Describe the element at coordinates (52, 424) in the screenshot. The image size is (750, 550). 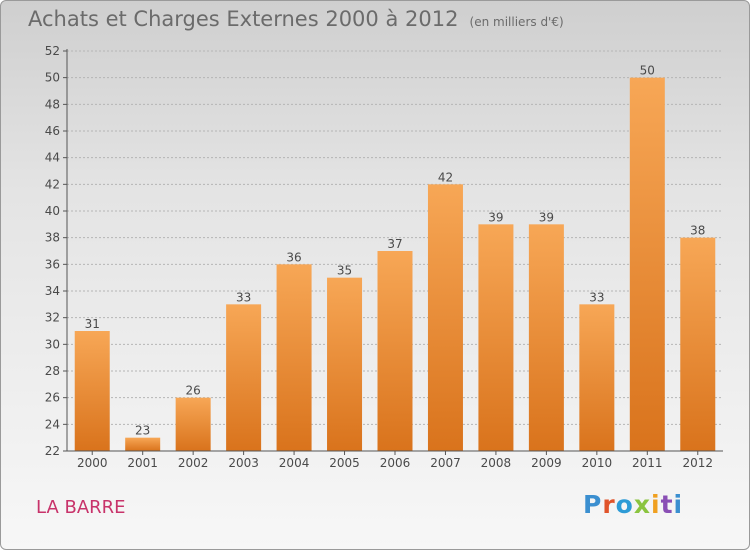
I see `y-tick-label: 24` at that location.